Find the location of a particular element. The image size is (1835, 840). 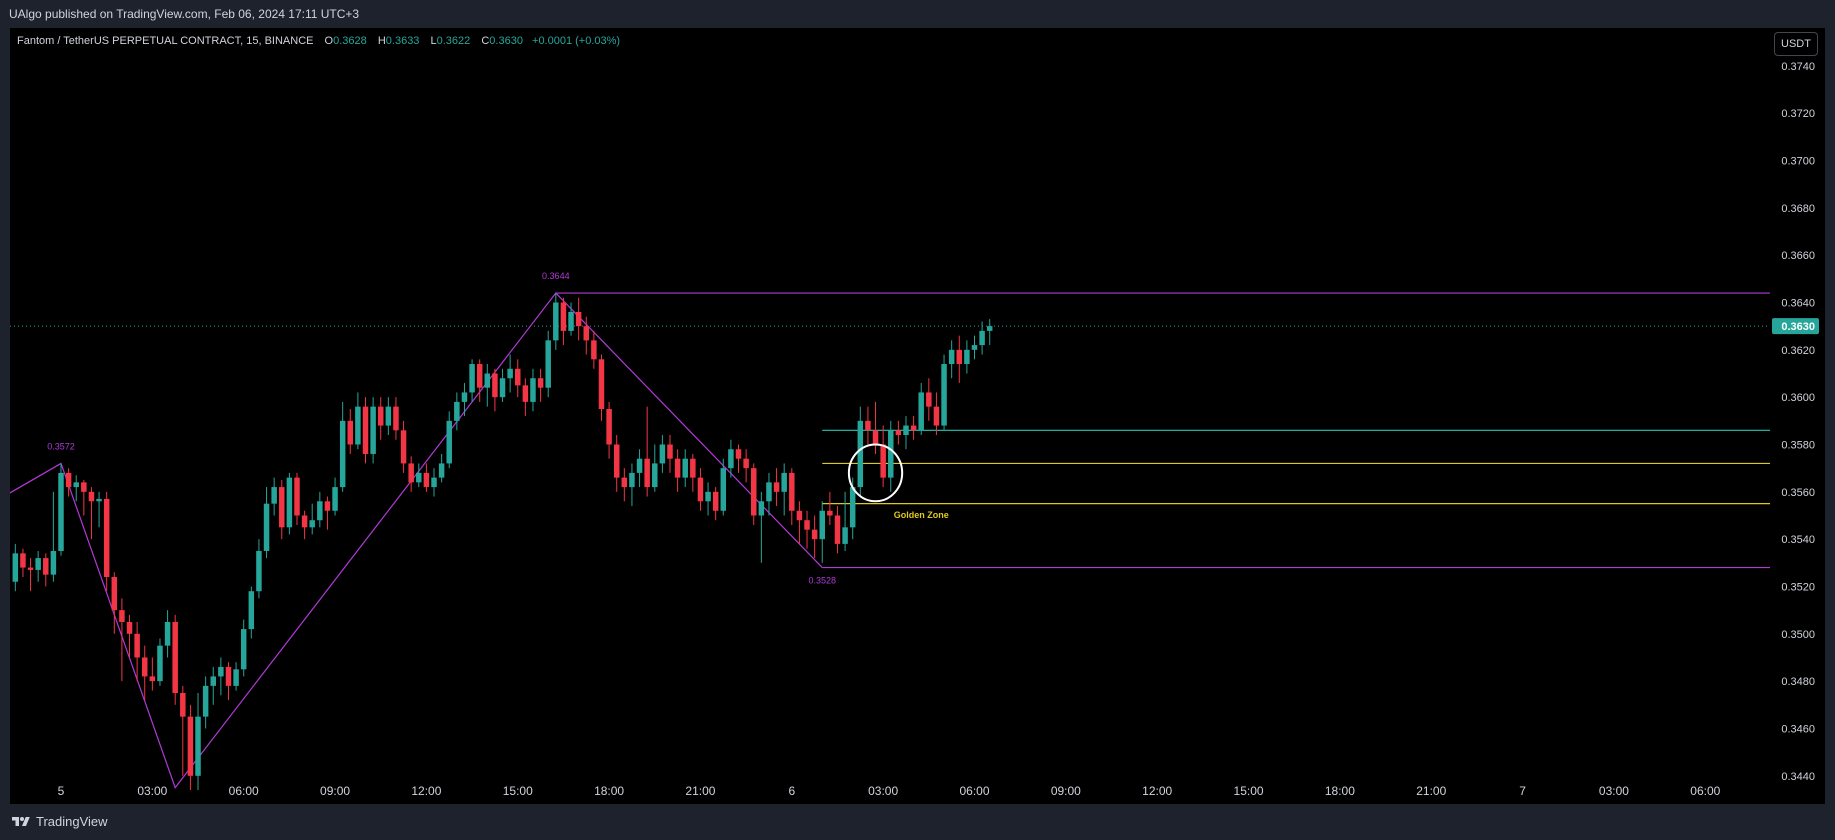

price-tick-label: 0.3660 is located at coordinates (1798, 256).